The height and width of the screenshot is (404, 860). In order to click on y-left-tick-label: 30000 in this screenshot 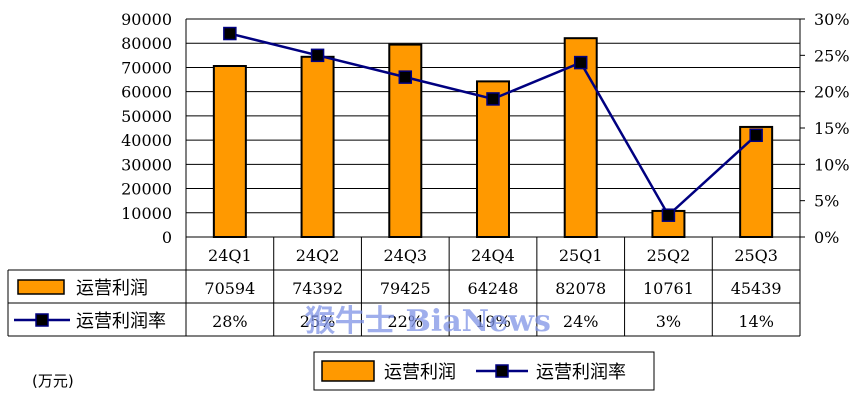, I will do `click(146, 164)`.